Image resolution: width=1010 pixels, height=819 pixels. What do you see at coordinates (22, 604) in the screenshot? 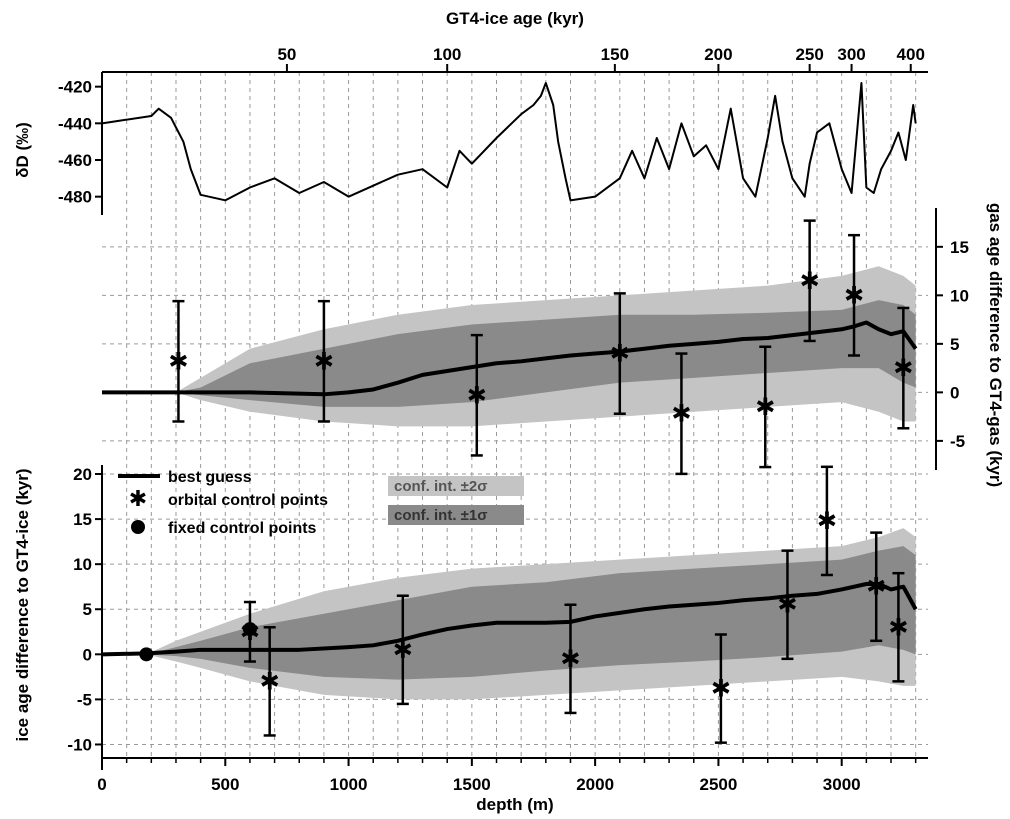
I see `left-bottom-axis-title: ice age difference to GT4-ice (kyr)` at bounding box center [22, 604].